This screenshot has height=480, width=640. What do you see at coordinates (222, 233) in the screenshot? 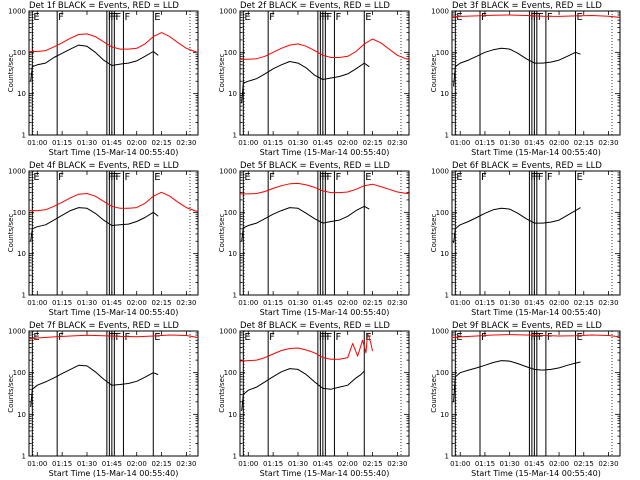
I see `y-axis-label: Counts/sec` at bounding box center [222, 233].